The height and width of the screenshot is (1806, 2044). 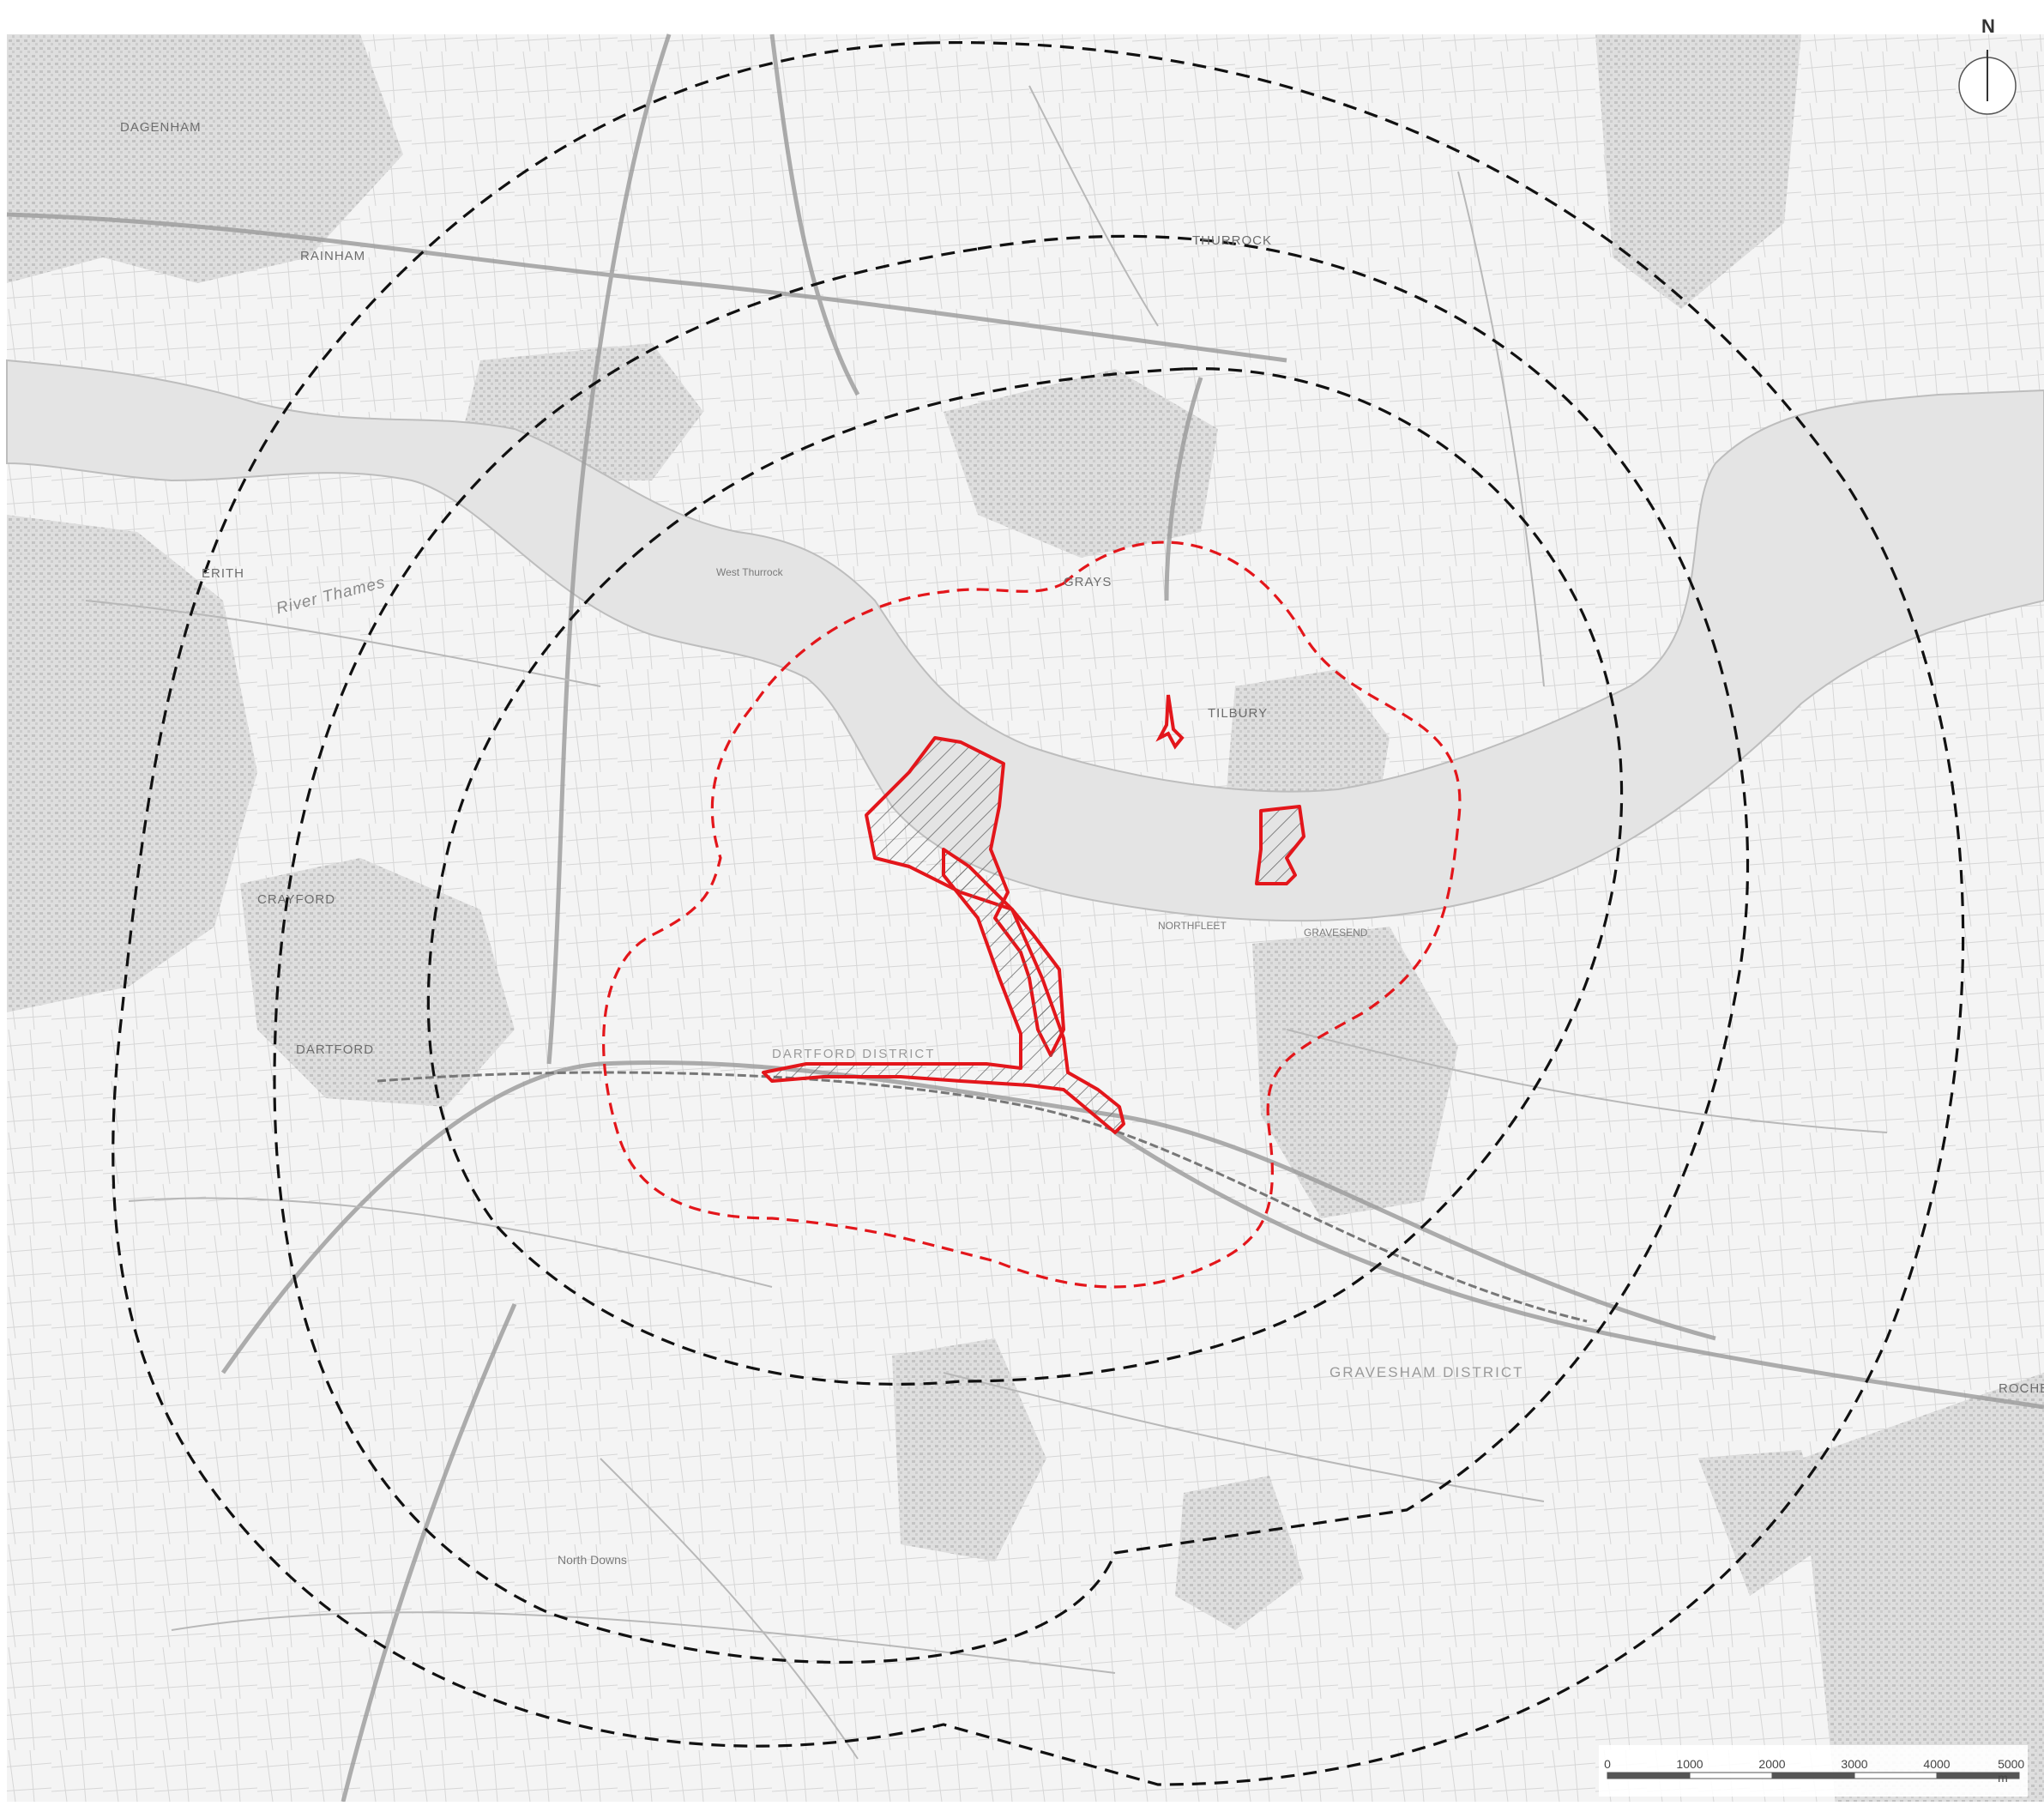 What do you see at coordinates (1192, 926) in the screenshot?
I see `label-northfleet: NORTHFLEET` at bounding box center [1192, 926].